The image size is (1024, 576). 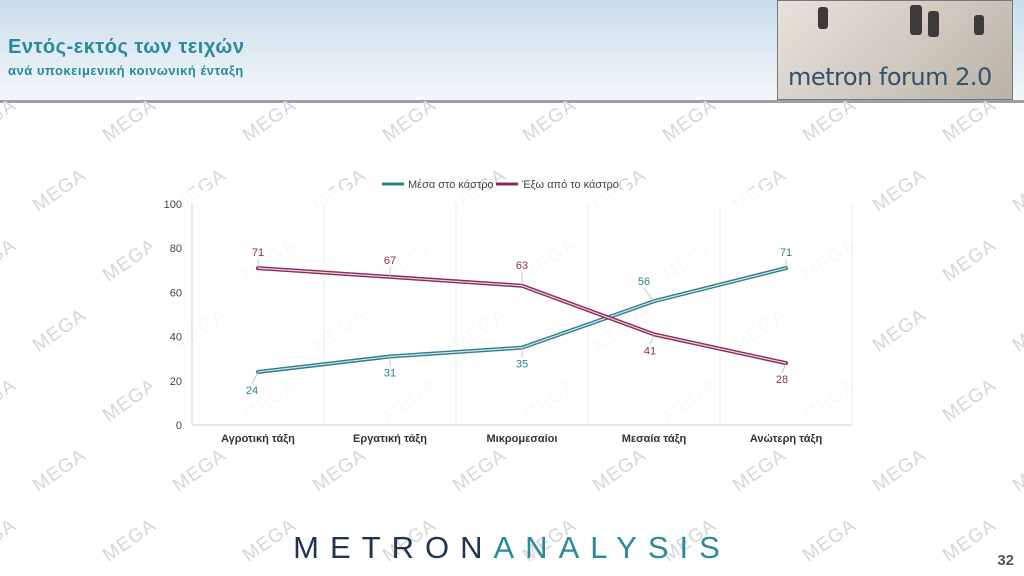 What do you see at coordinates (512, 101) in the screenshot?
I see `header-divider` at bounding box center [512, 101].